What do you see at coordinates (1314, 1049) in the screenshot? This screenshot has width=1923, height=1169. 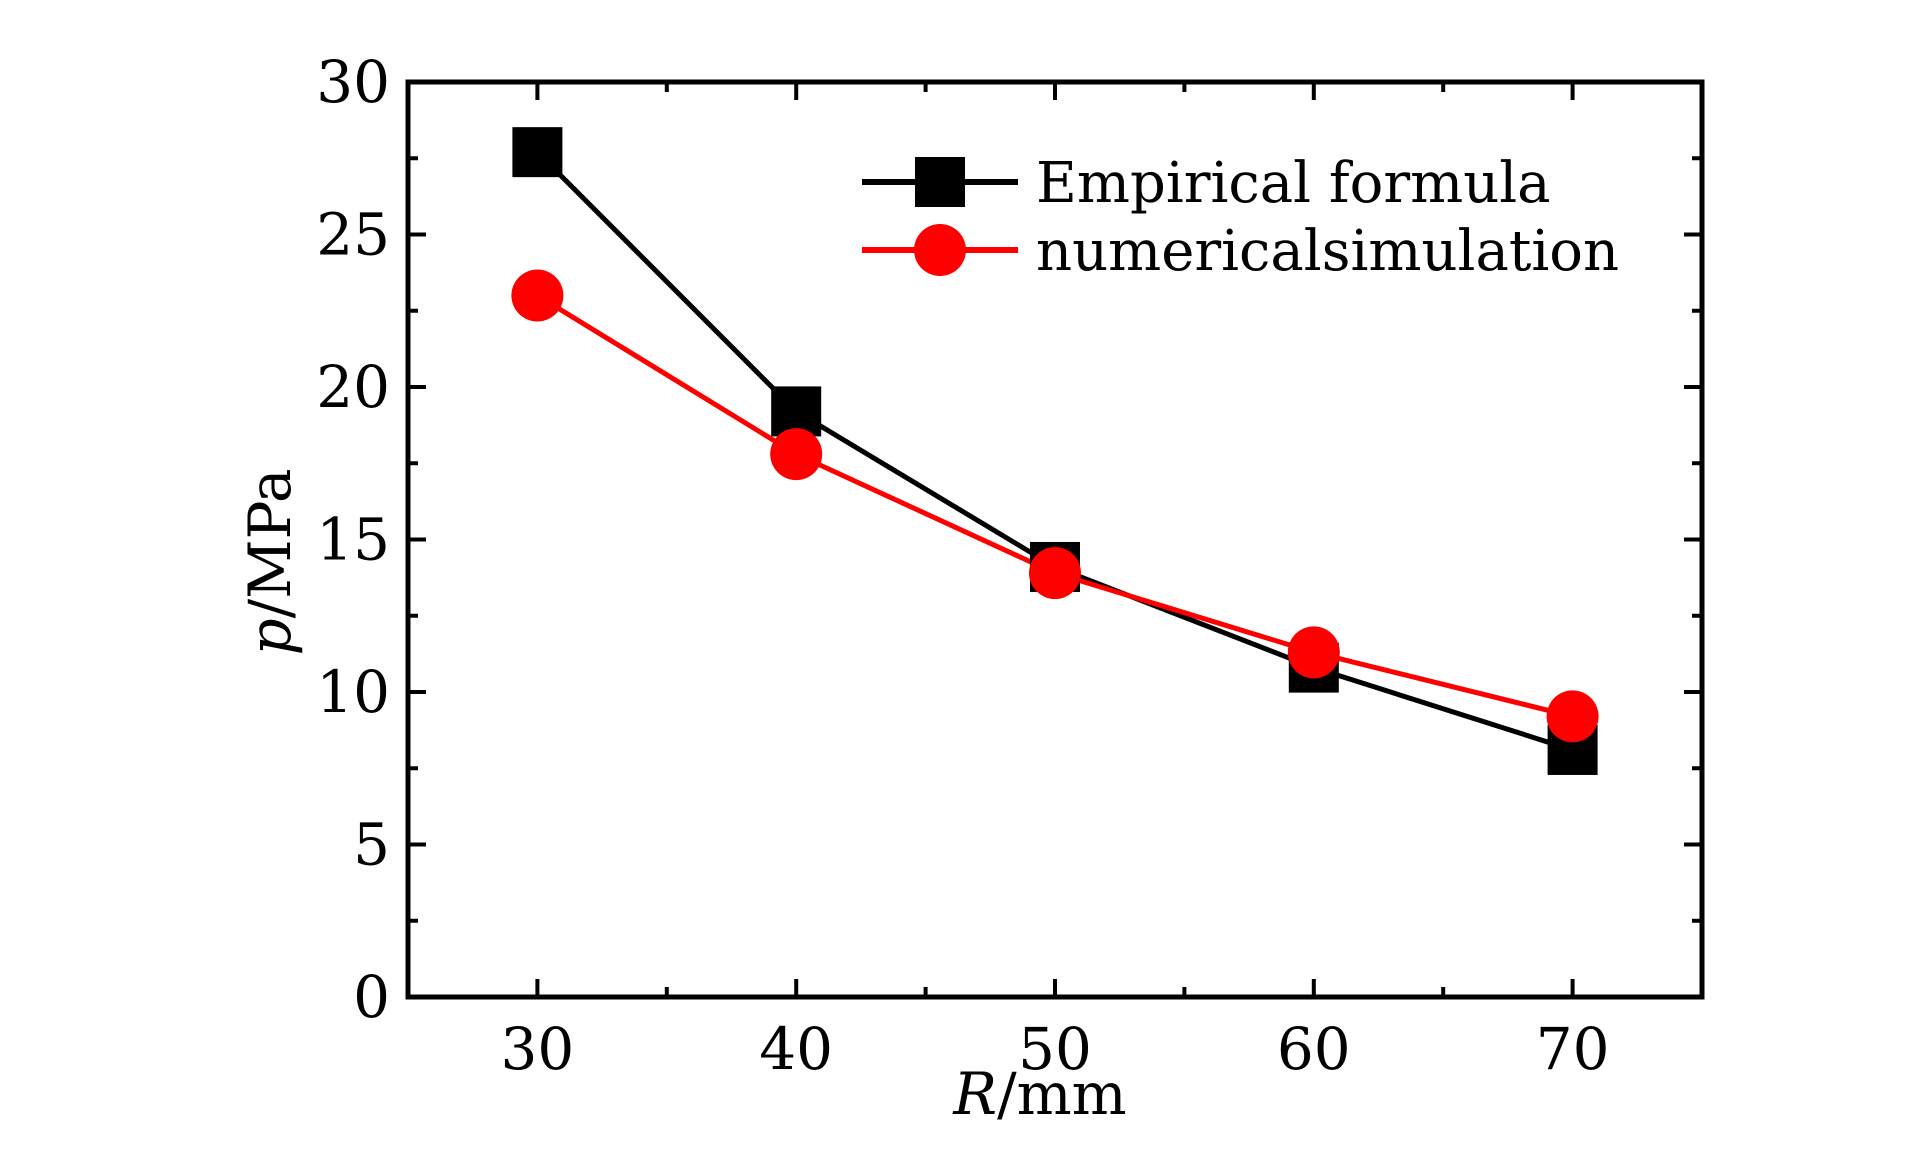 I see `x-tick-label: 60` at bounding box center [1314, 1049].